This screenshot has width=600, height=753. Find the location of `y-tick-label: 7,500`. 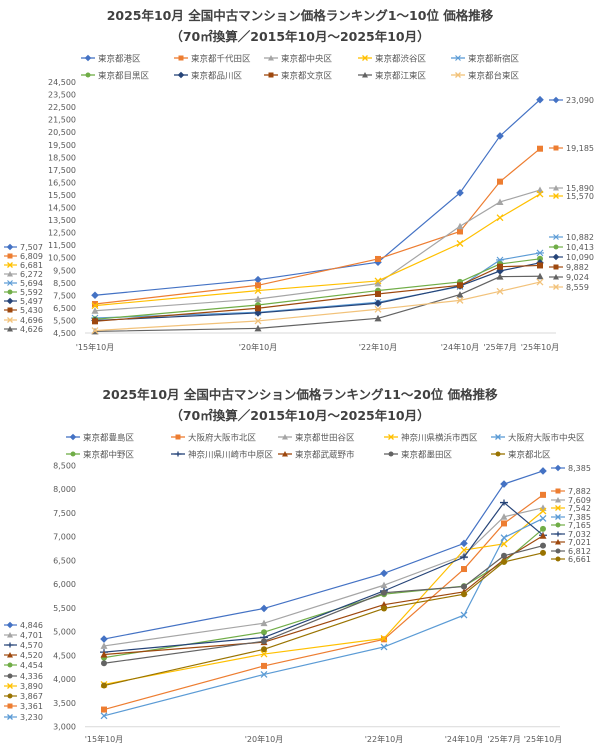

y-tick-label: 7,500 is located at coordinates (64, 295).